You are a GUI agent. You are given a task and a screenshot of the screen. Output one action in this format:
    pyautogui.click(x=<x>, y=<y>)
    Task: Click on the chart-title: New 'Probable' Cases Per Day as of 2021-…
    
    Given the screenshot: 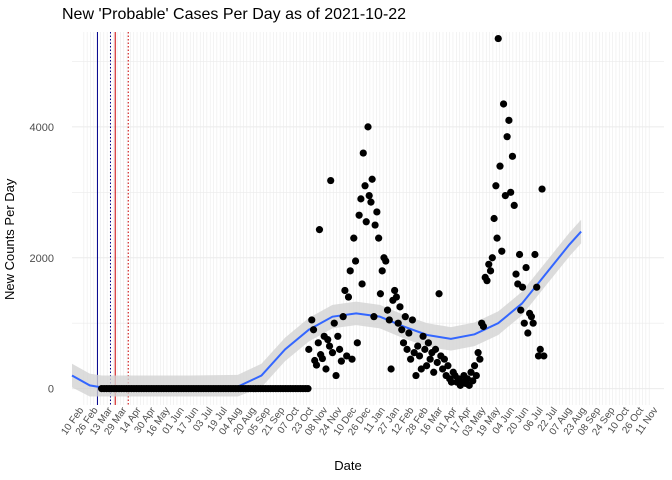 What is the action you would take?
    pyautogui.click(x=234, y=14)
    